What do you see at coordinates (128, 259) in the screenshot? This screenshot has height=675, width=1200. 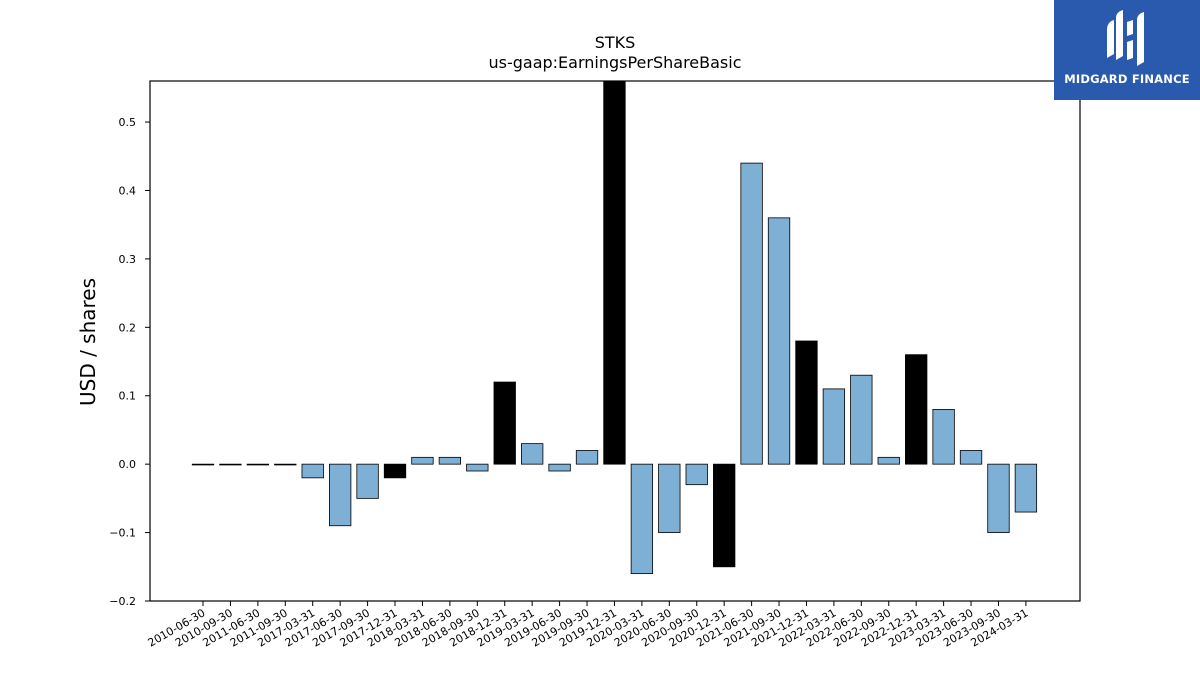 I see `y-tick-label: 0.3` at bounding box center [128, 259].